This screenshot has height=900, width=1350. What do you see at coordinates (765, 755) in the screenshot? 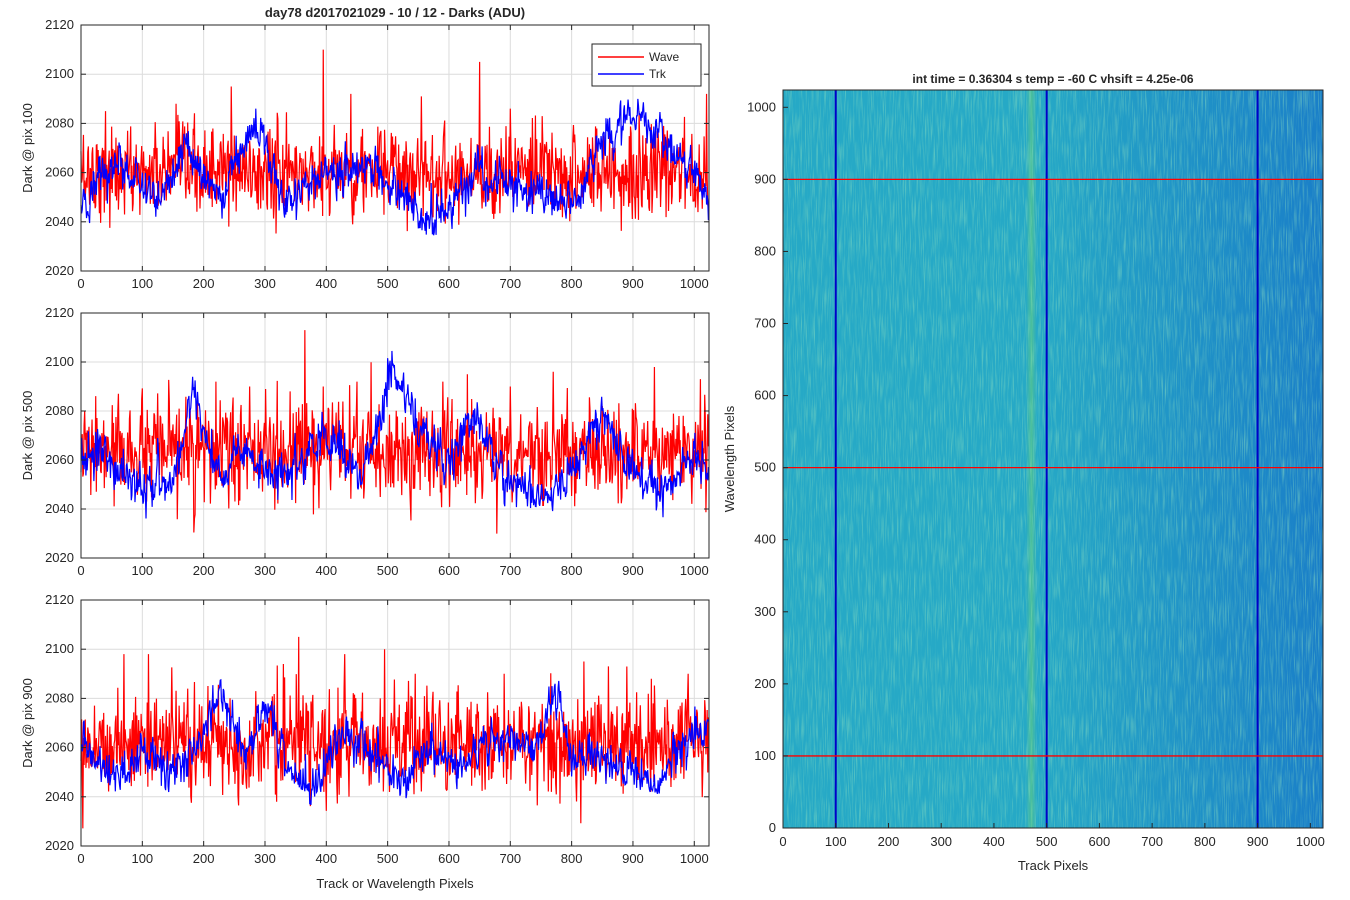
I see `heatmap-y-tick-label: 100` at bounding box center [765, 755].